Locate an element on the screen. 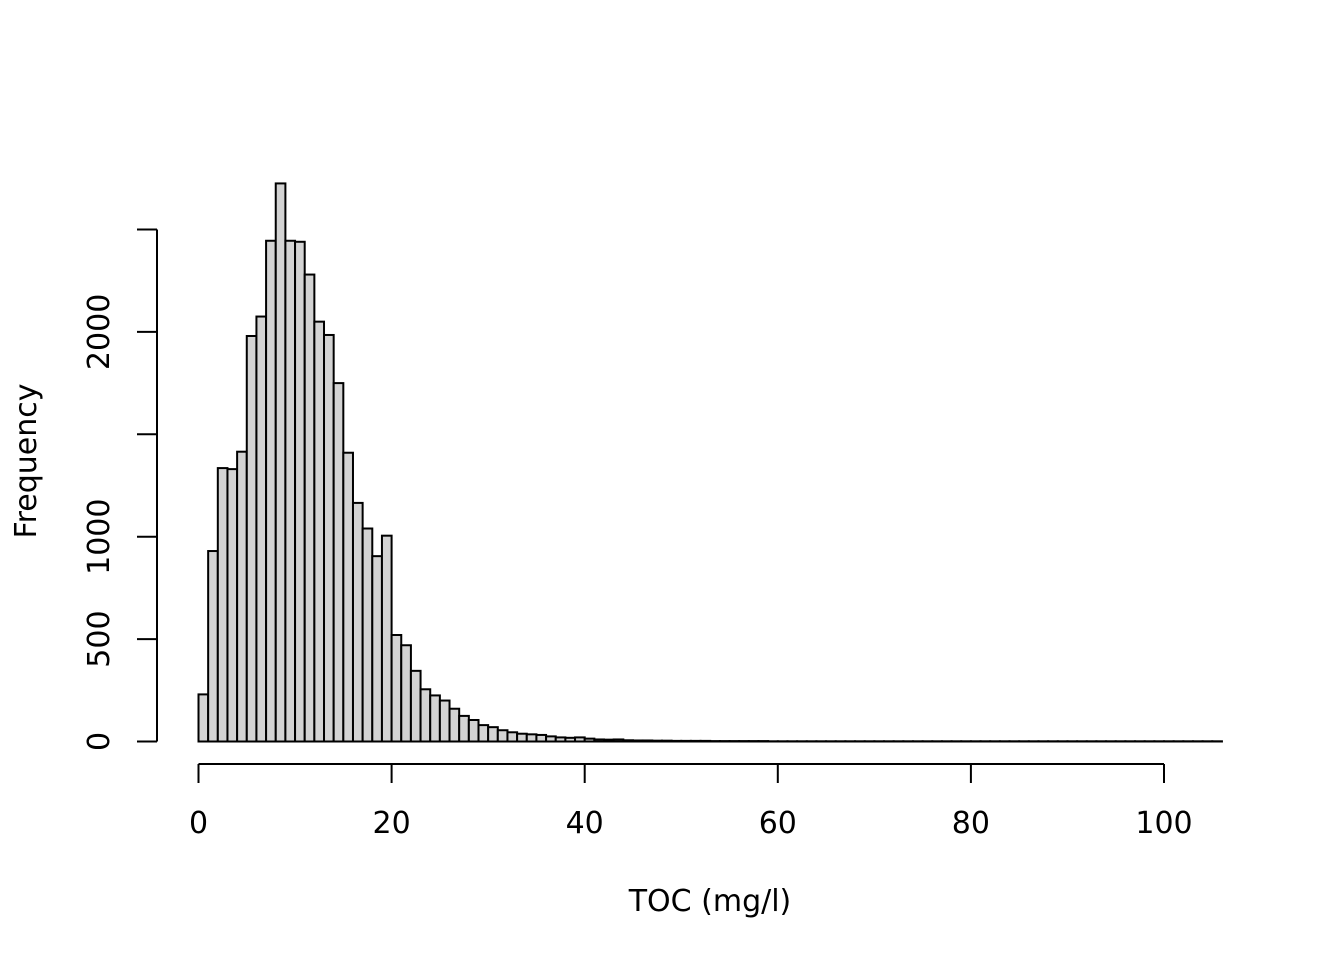 The height and width of the screenshot is (960, 1344). y-tick-label: 2000 is located at coordinates (99, 332).